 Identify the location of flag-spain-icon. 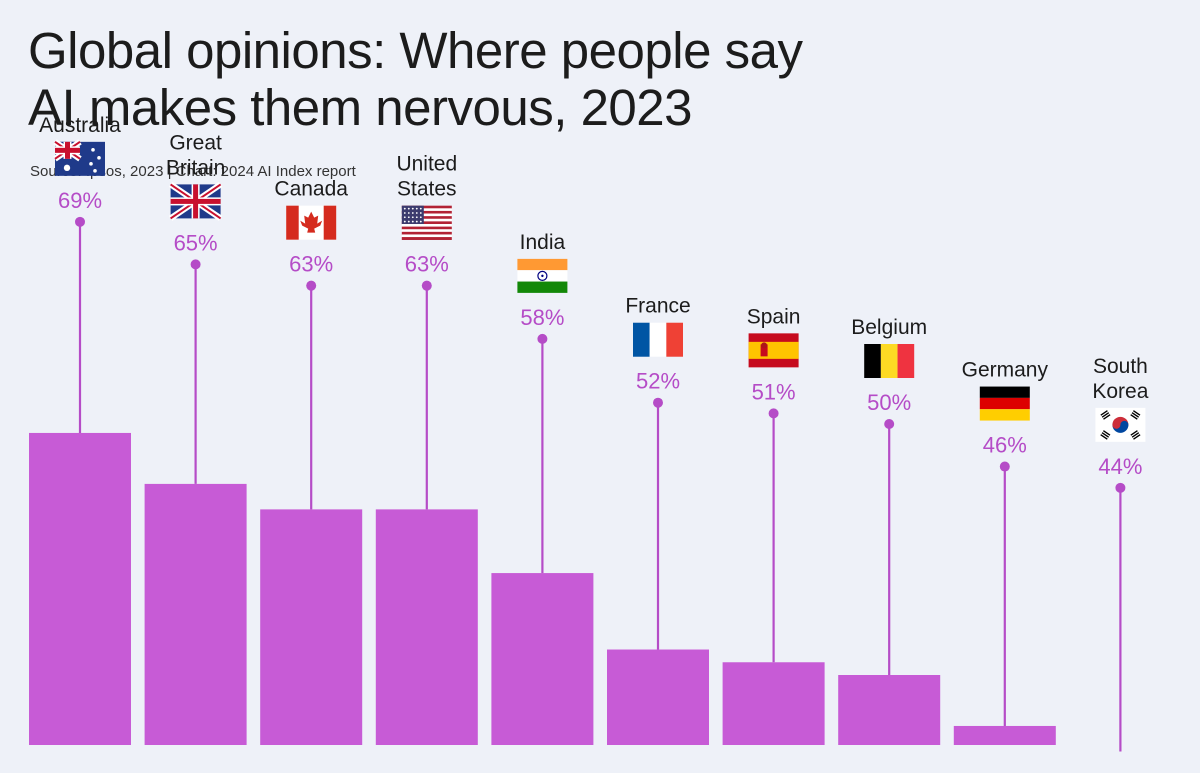
(773, 350).